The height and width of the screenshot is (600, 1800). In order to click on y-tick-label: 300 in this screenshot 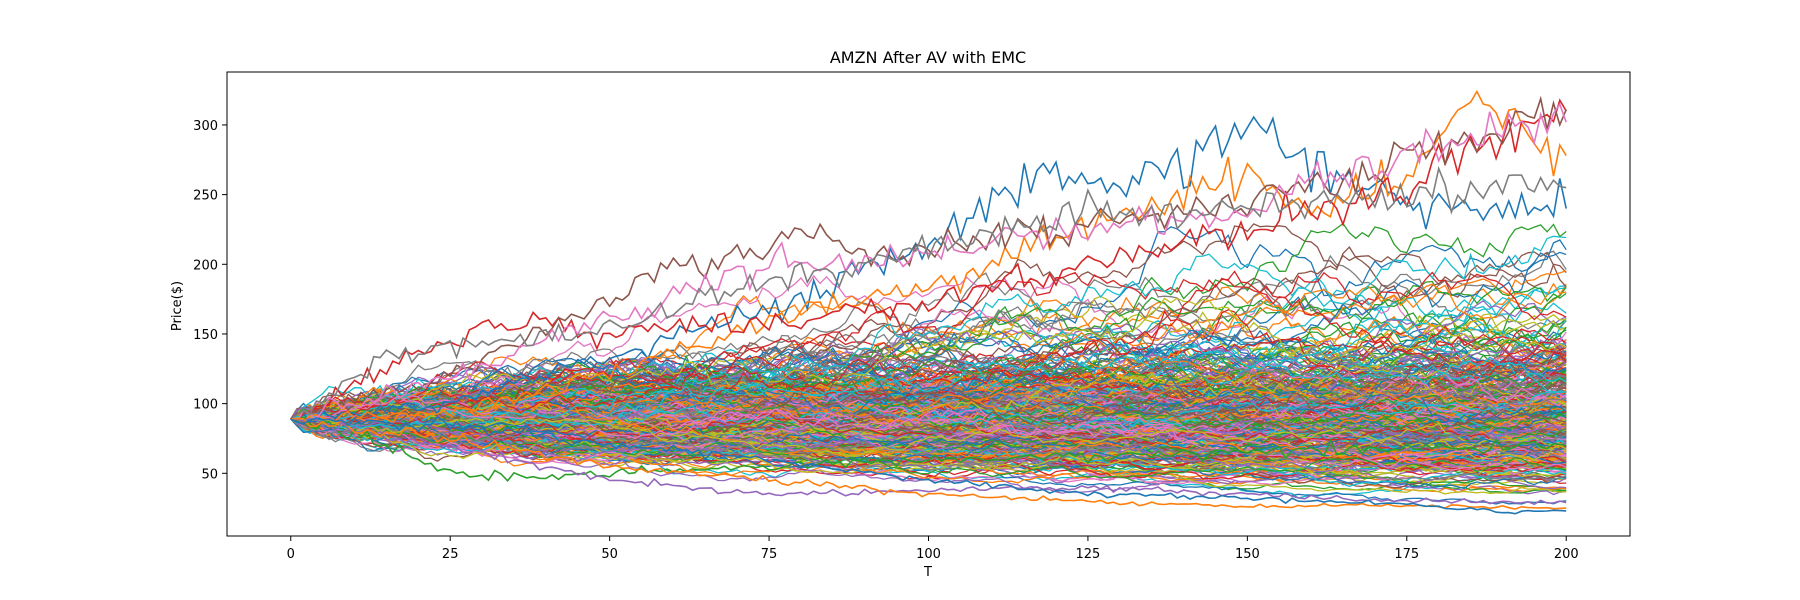, I will do `click(205, 126)`.